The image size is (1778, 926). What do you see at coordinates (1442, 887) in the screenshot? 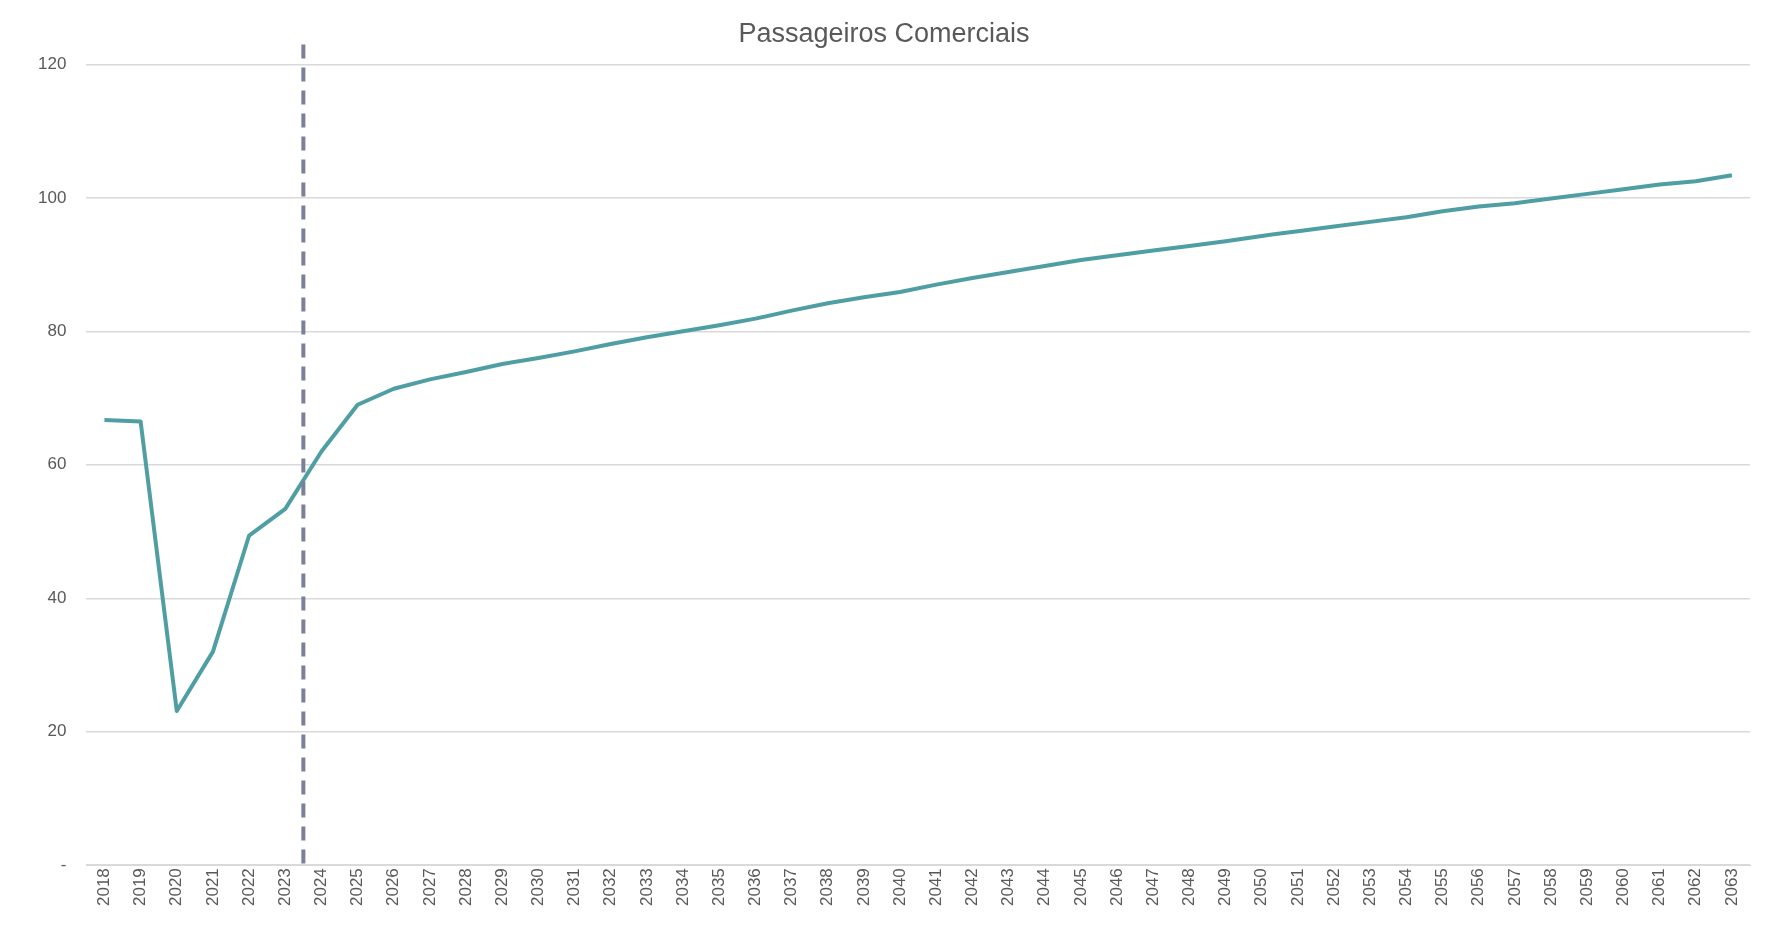
I see `x-tick-label: 2055` at bounding box center [1442, 887].